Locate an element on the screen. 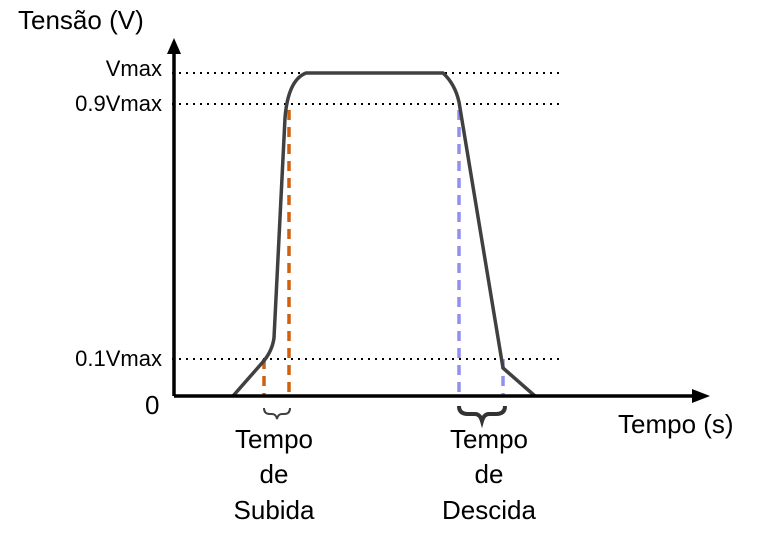  fall-time-label-line-2: de is located at coordinates (489, 474).